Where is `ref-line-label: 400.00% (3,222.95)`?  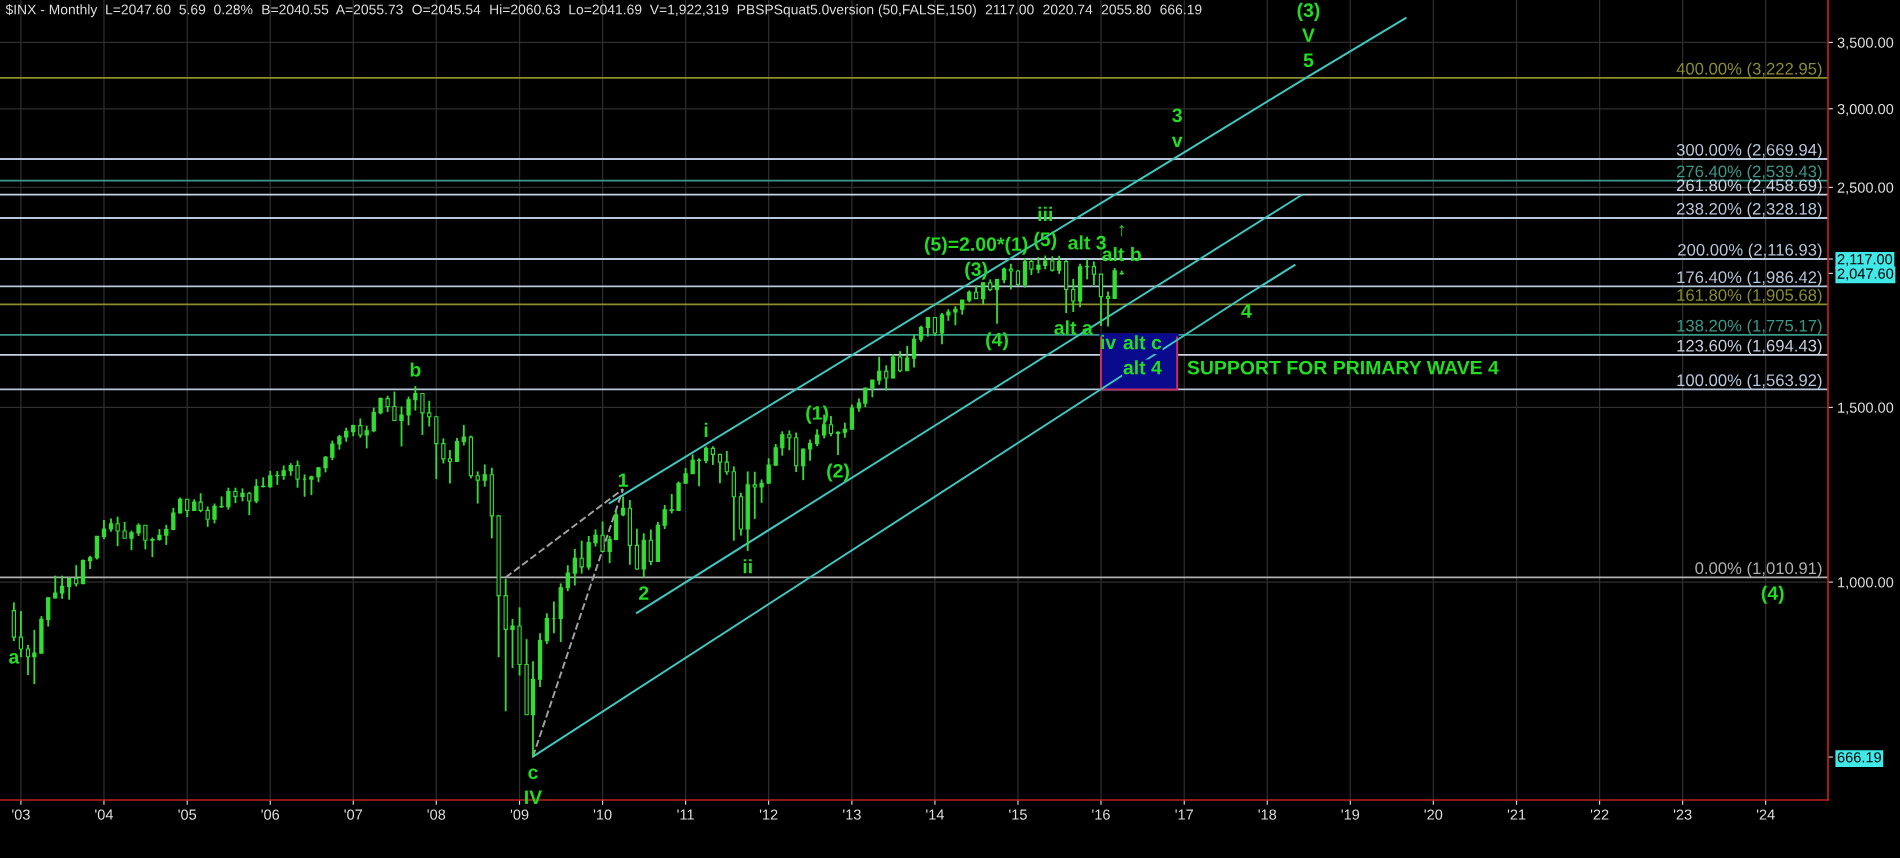 ref-line-label: 400.00% (3,222.95) is located at coordinates (1749, 70).